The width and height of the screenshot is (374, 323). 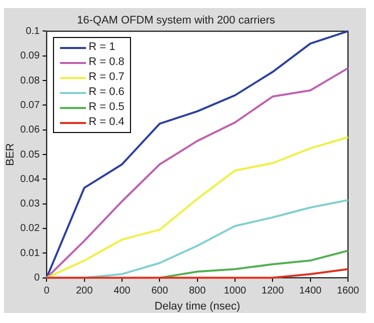 I want to click on x-tick-label: 800, so click(x=197, y=291).